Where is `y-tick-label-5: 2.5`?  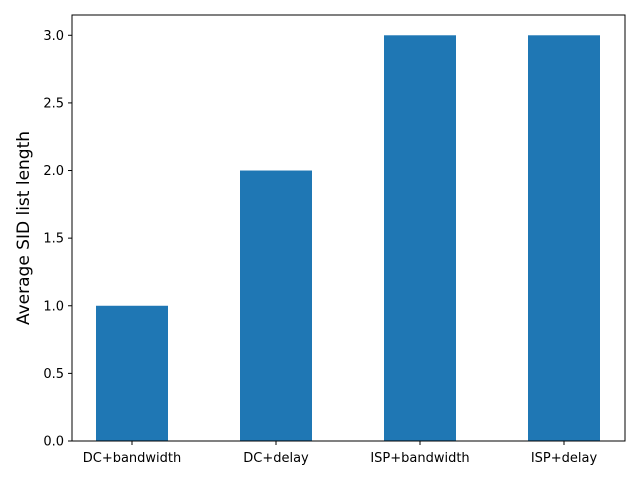 y-tick-label-5: 2.5 is located at coordinates (53, 103).